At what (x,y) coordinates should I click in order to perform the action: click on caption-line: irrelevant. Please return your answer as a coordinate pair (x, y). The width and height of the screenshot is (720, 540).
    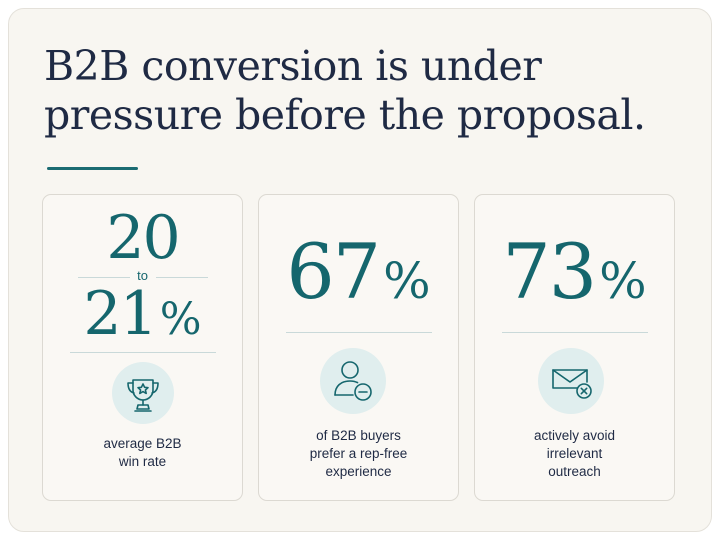
    Looking at the image, I should click on (574, 453).